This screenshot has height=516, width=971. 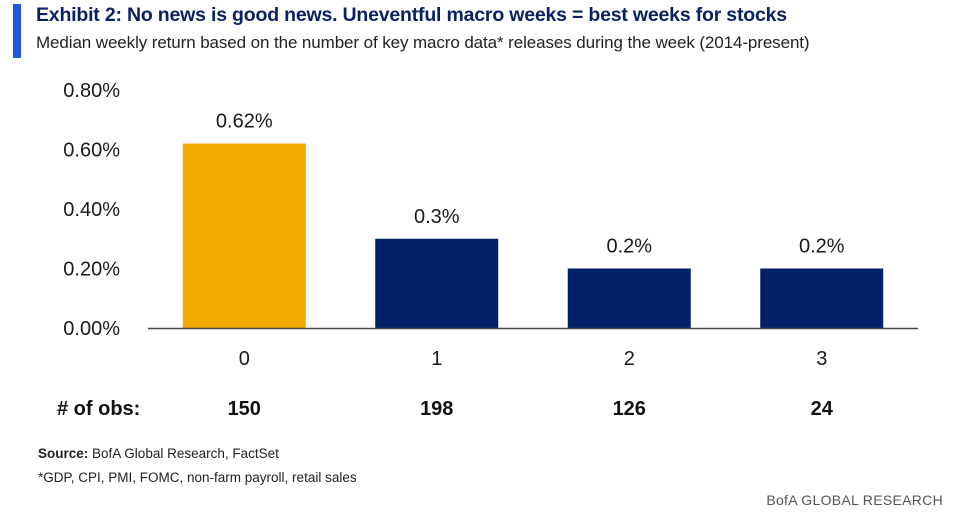 What do you see at coordinates (629, 359) in the screenshot?
I see `x-tick-label: 2` at bounding box center [629, 359].